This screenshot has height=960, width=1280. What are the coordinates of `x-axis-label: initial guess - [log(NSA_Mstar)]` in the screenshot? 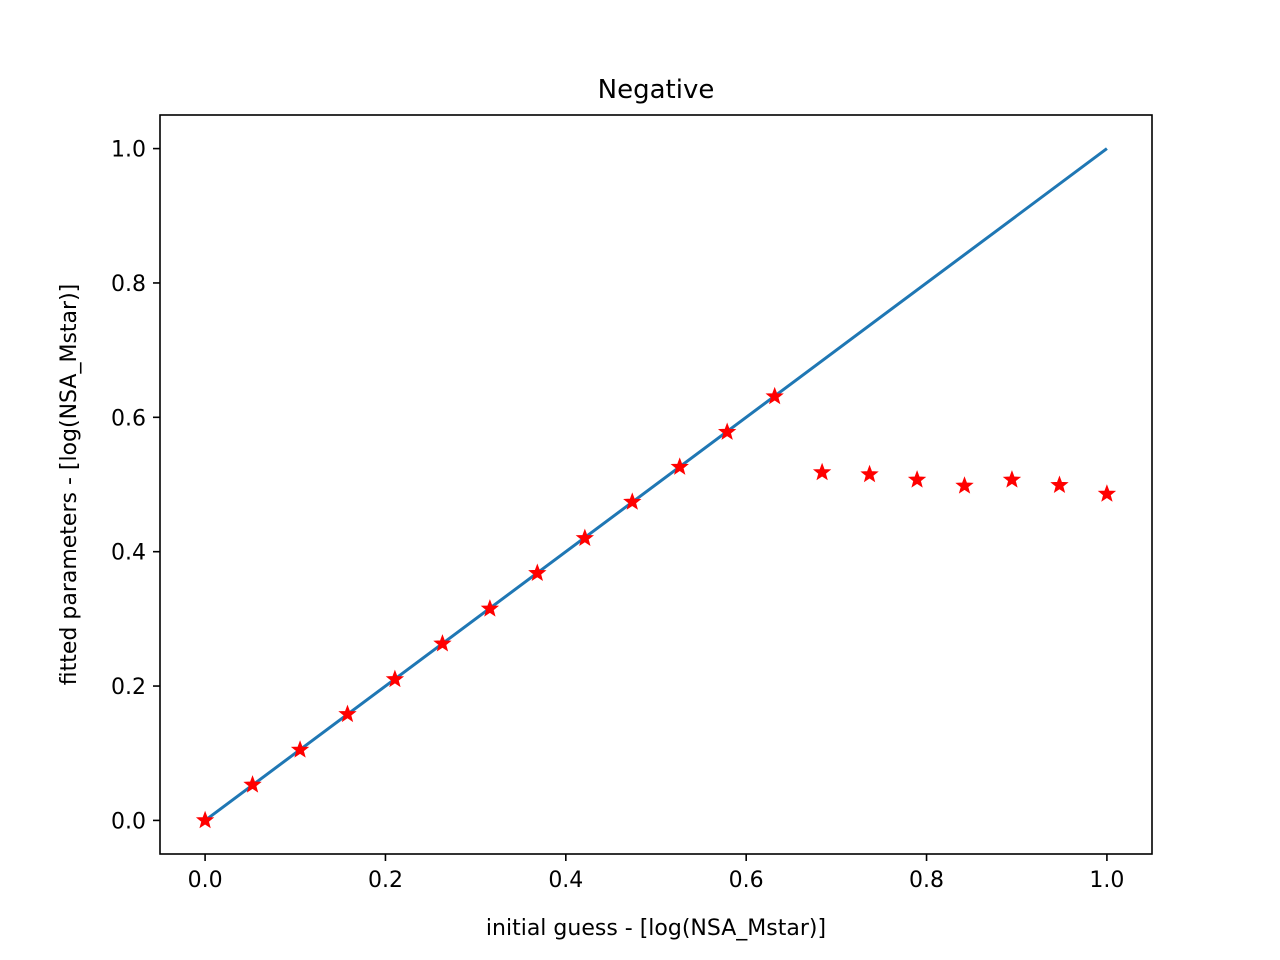 It's located at (656, 928).